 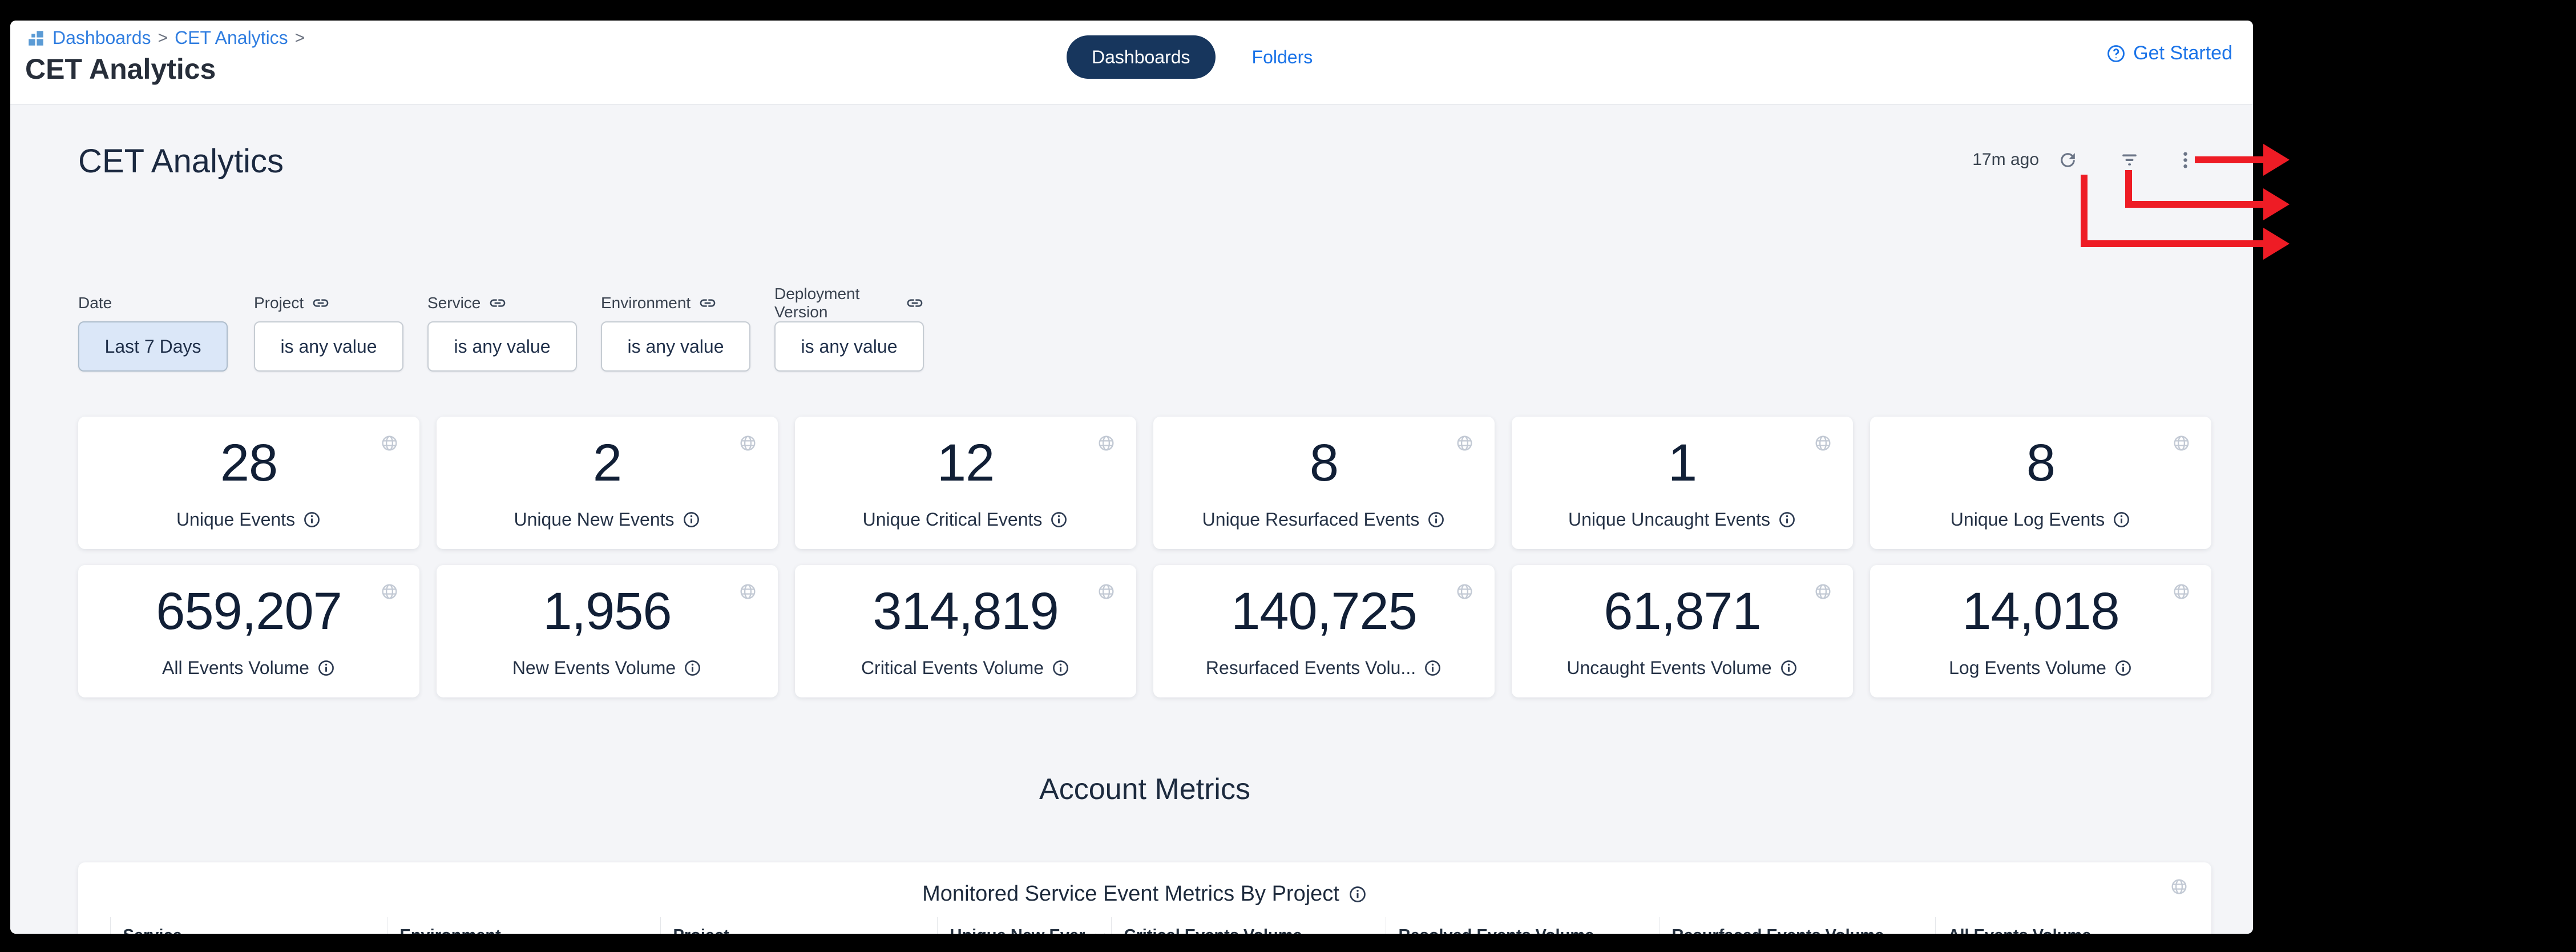 I want to click on column-header-critical-events-volume: Critical Events Volume, so click(x=1248, y=925).